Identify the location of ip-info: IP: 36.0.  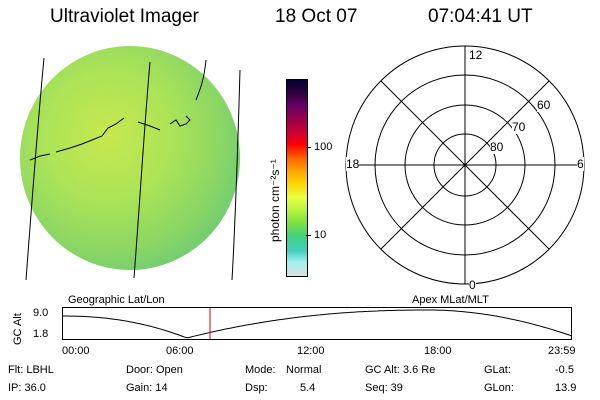
(27, 388).